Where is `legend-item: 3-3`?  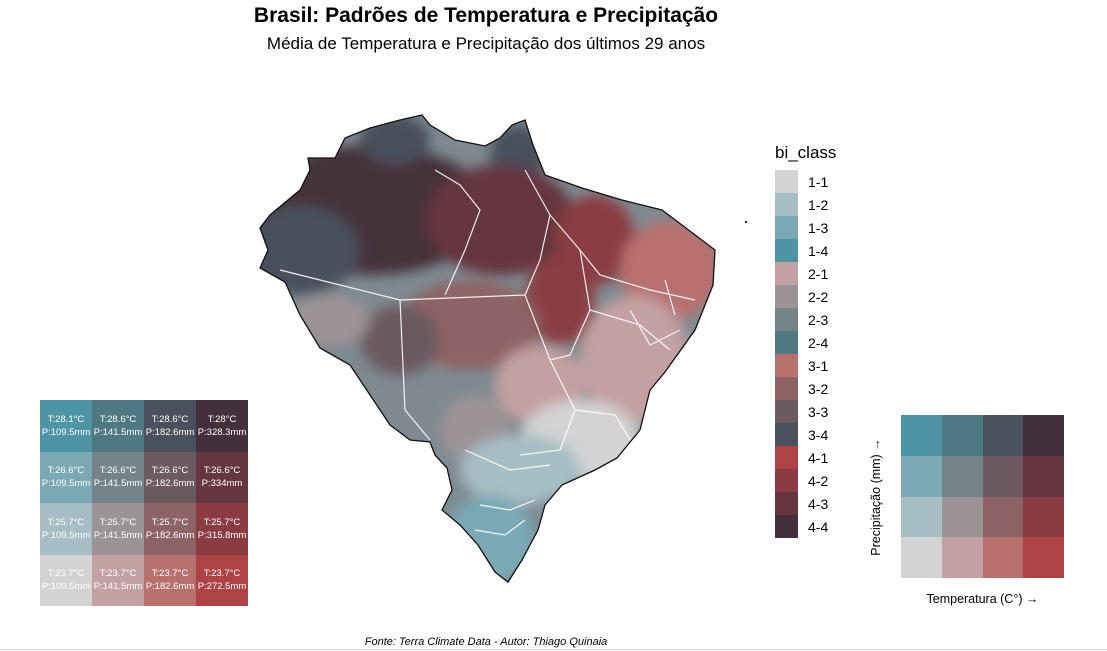
legend-item: 3-3 is located at coordinates (820, 411).